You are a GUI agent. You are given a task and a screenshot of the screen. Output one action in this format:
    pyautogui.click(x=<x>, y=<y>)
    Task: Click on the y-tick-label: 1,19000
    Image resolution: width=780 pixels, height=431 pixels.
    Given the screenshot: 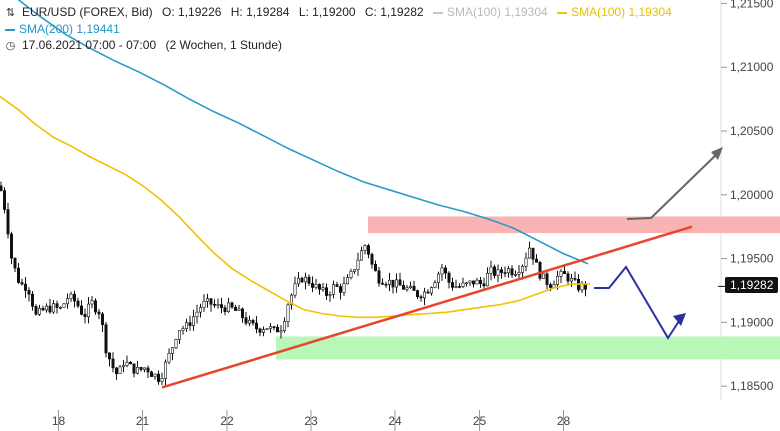 What is the action you would take?
    pyautogui.click(x=752, y=322)
    